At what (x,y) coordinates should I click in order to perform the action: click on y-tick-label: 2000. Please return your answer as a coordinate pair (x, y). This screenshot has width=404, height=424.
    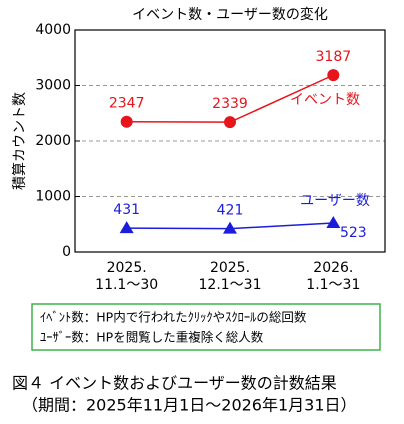
    Looking at the image, I should click on (53, 141).